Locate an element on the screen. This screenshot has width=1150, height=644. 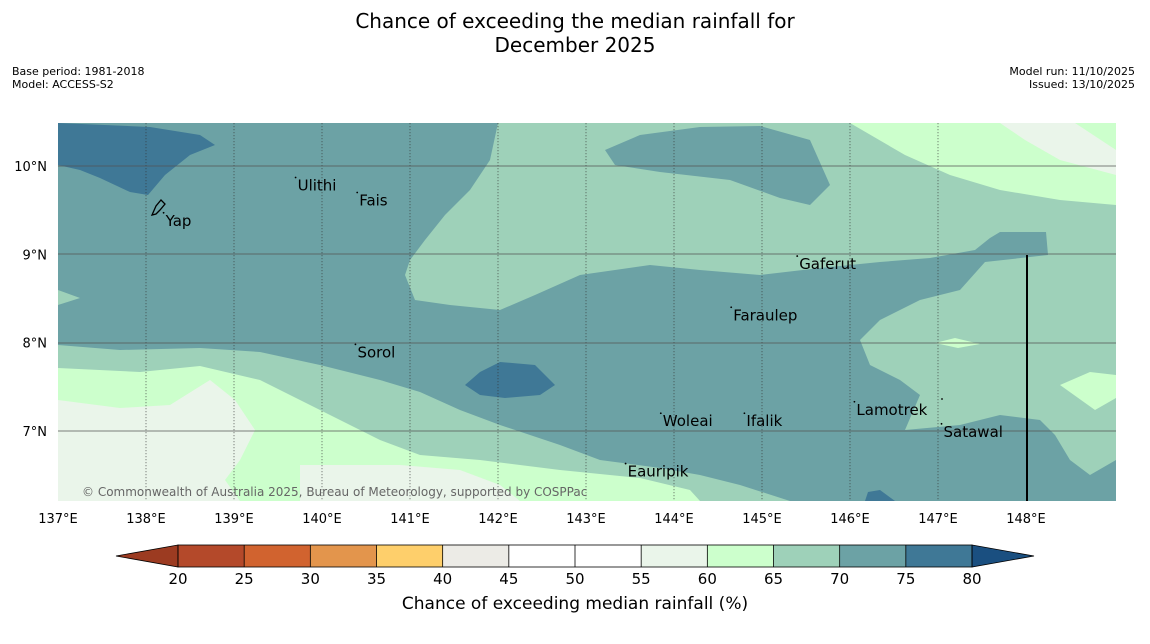
longitude-label: 141°E is located at coordinates (410, 519).